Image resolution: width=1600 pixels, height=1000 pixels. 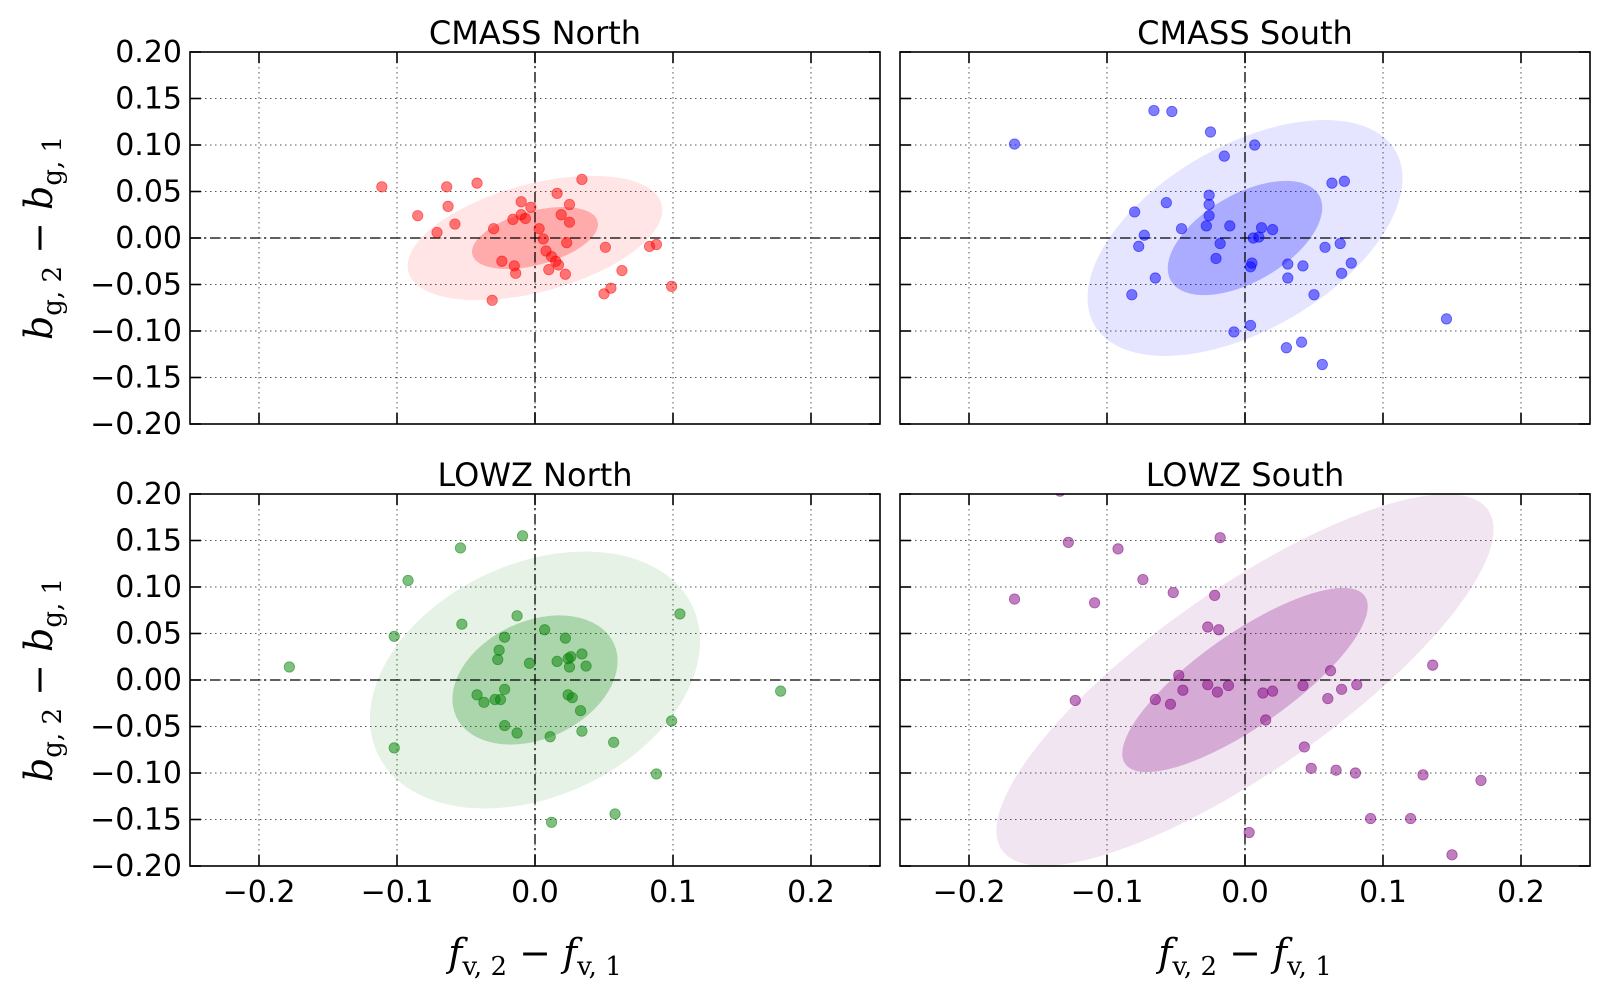 I want to click on y-tick-label: 0.00, so click(x=148, y=238).